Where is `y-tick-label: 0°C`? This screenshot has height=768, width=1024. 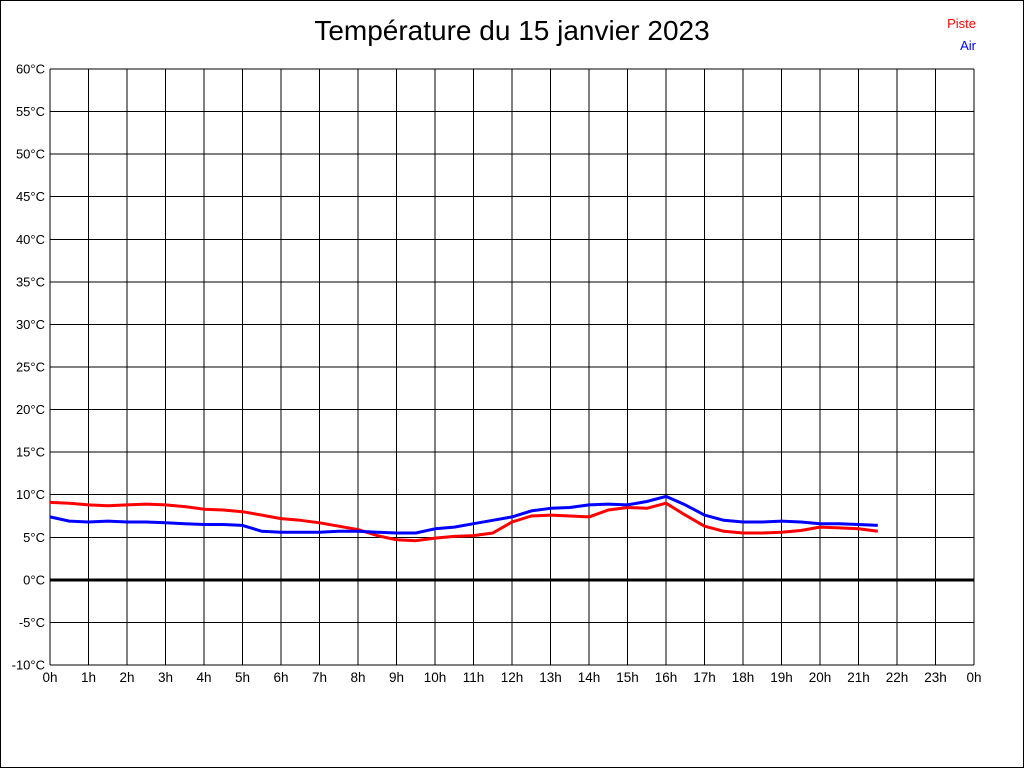 y-tick-label: 0°C is located at coordinates (34, 579).